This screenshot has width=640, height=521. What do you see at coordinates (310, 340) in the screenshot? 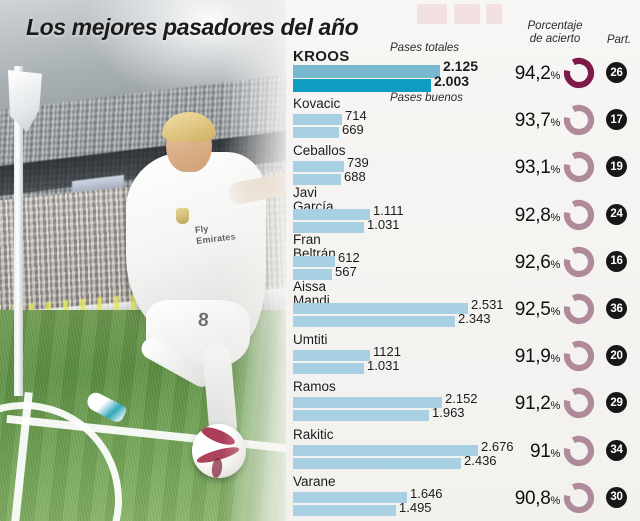
I see `player-name: Umtiti` at bounding box center [310, 340].